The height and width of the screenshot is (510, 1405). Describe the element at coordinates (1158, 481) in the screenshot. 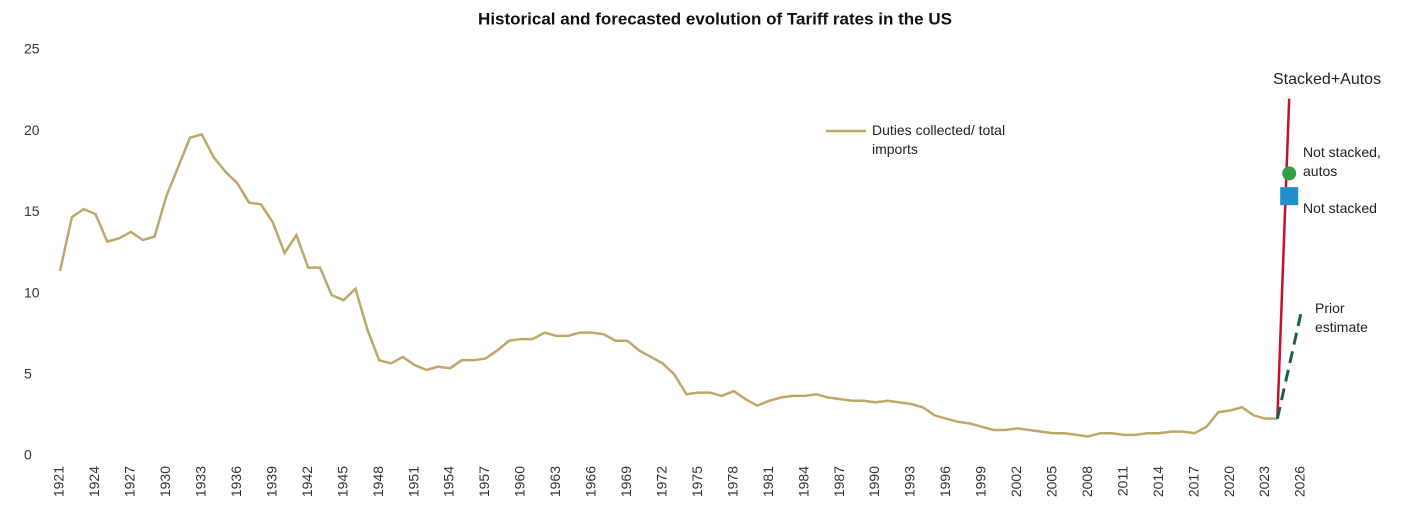

I see `x-tick-label: 2014` at that location.